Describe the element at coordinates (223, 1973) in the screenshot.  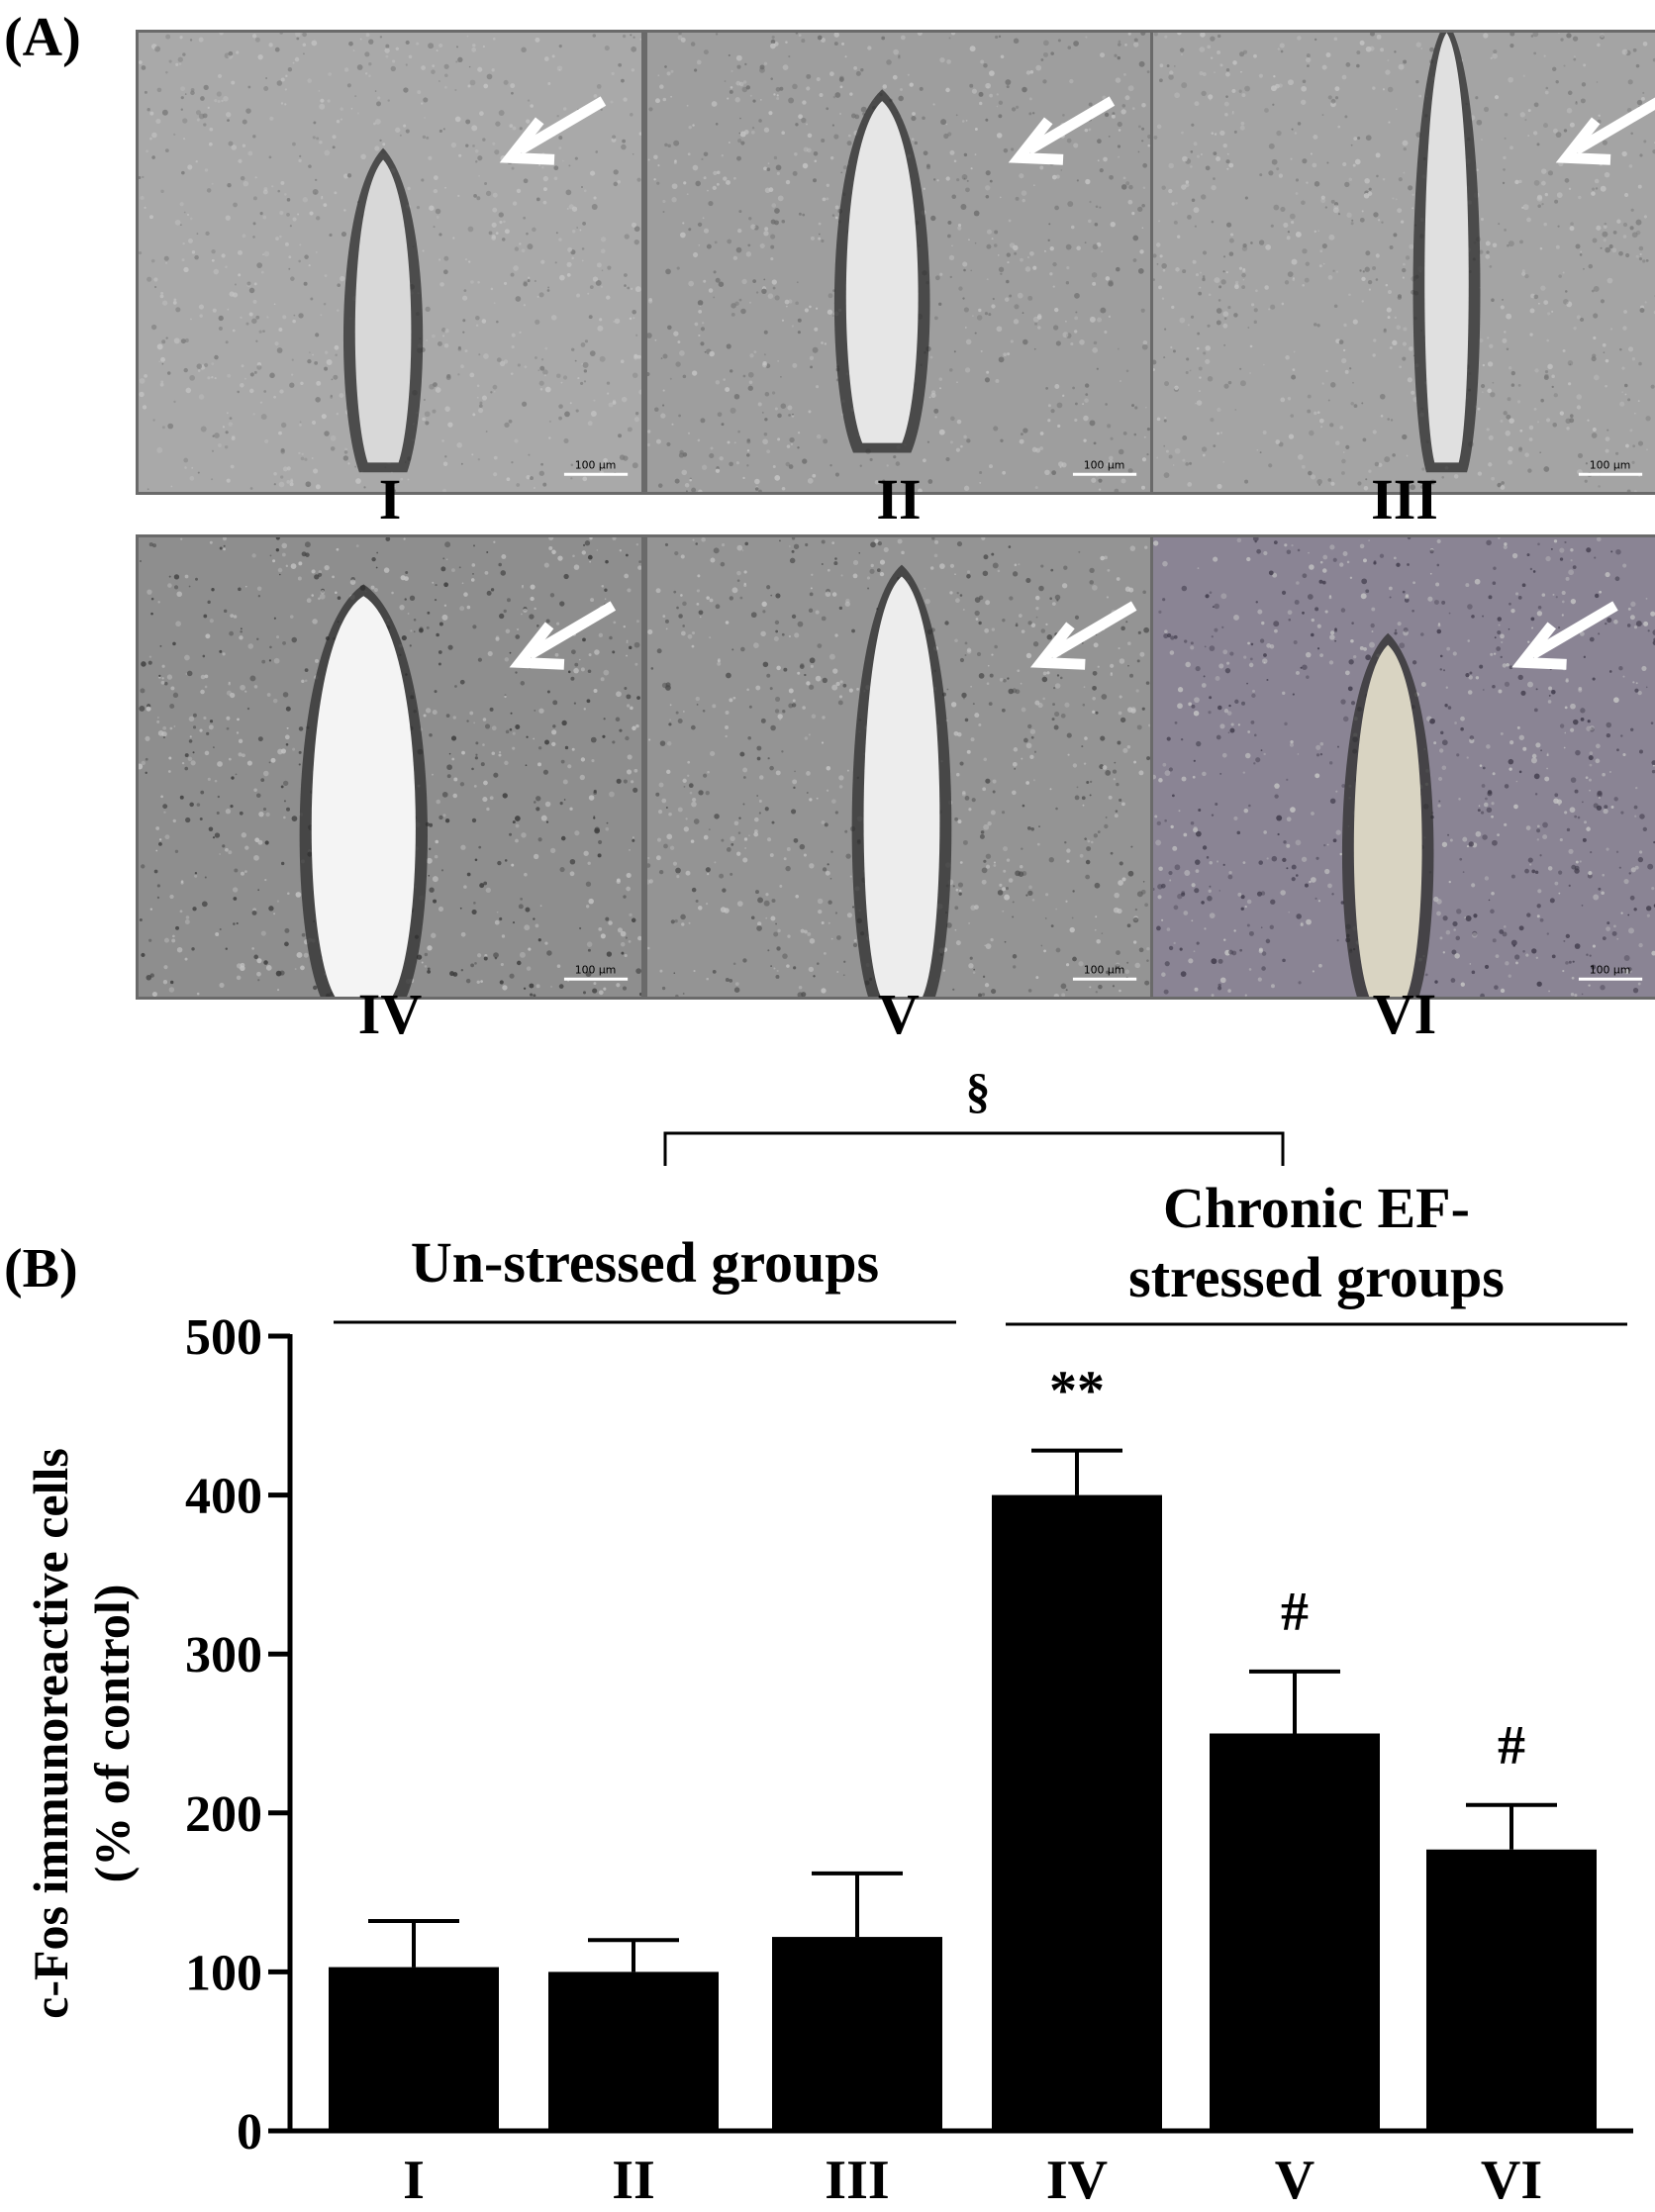
I see `y-tick-label: 100` at that location.